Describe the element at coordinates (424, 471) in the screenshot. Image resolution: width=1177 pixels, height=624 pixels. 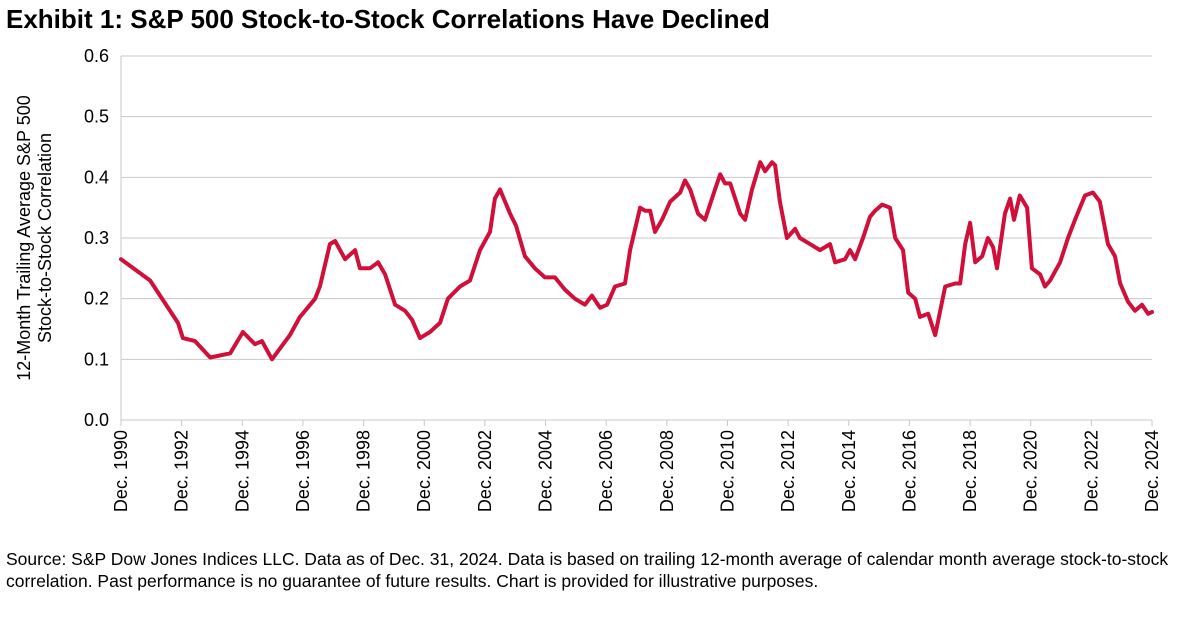
I see `x-tick-label: Dec. 2000` at that location.